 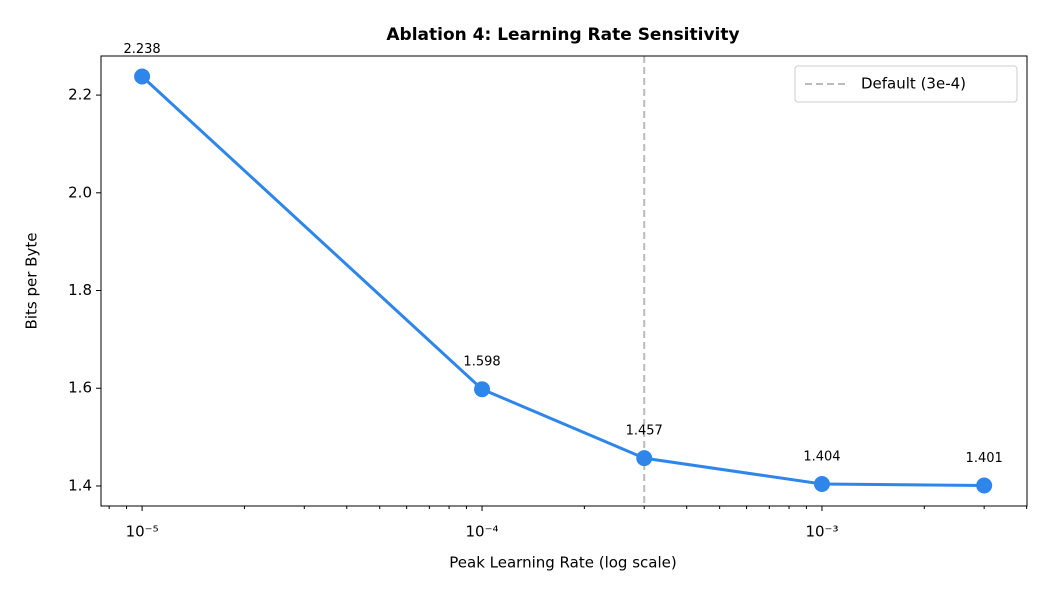 I want to click on x-tick-label: 10⁻⁵, so click(x=142, y=532).